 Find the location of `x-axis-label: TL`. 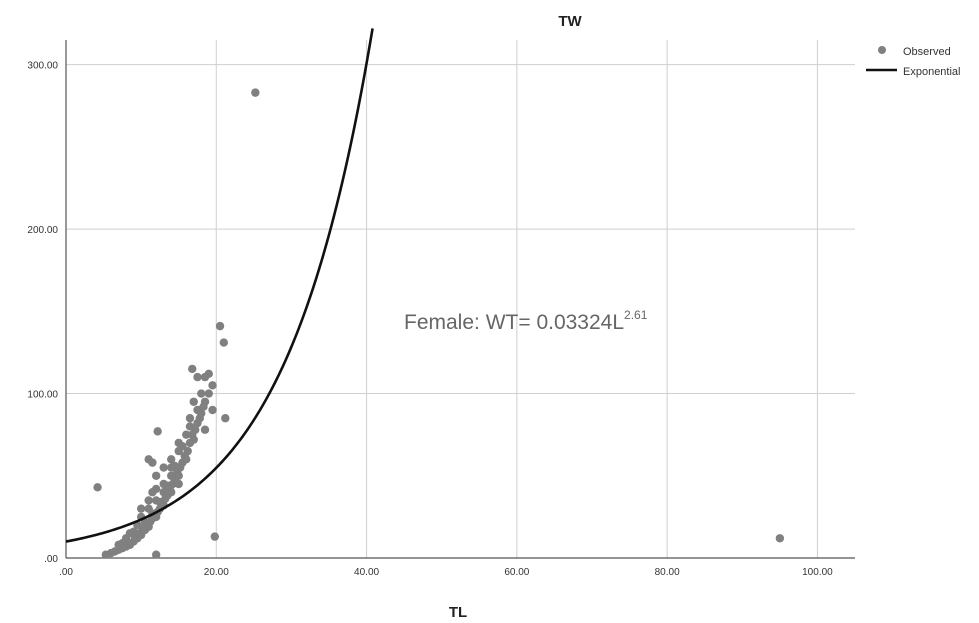

x-axis-label: TL is located at coordinates (458, 612).